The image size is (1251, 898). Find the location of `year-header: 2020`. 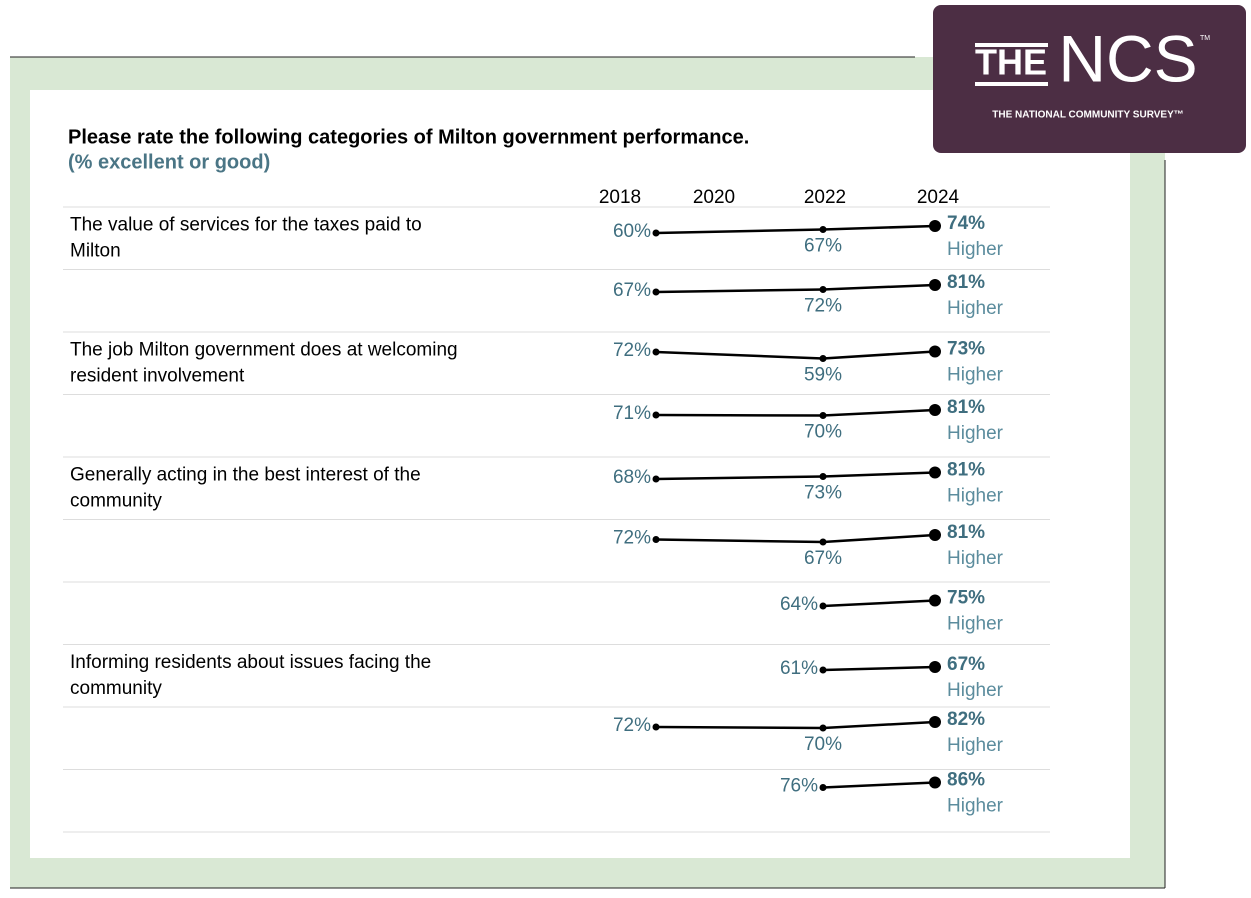

year-header: 2020 is located at coordinates (714, 197).